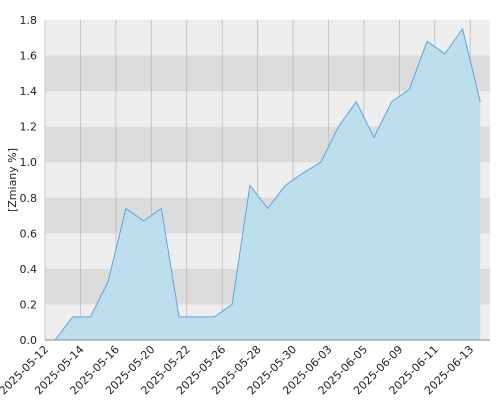 The height and width of the screenshot is (404, 500). I want to click on y-tick-label: 1.2, so click(29, 127).